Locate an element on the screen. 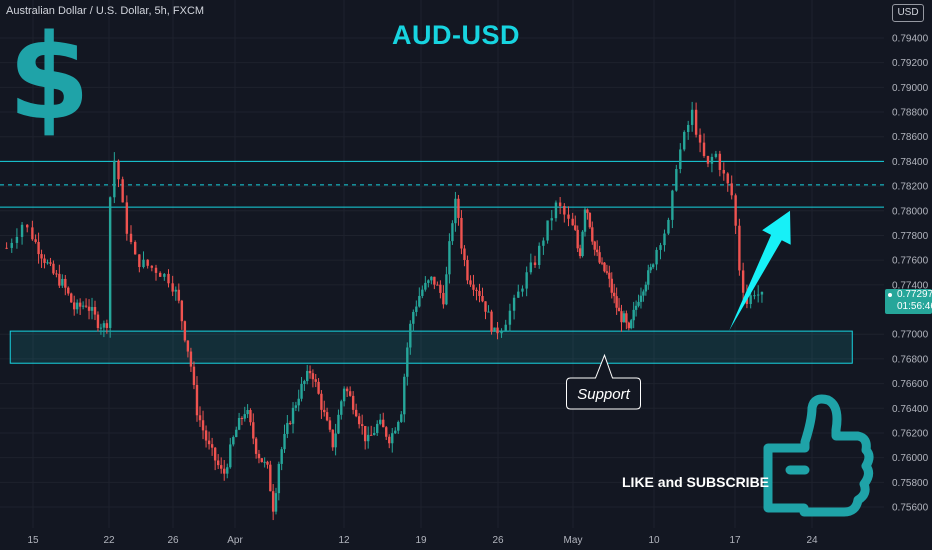  price-tick: 0.76400 is located at coordinates (910, 409).